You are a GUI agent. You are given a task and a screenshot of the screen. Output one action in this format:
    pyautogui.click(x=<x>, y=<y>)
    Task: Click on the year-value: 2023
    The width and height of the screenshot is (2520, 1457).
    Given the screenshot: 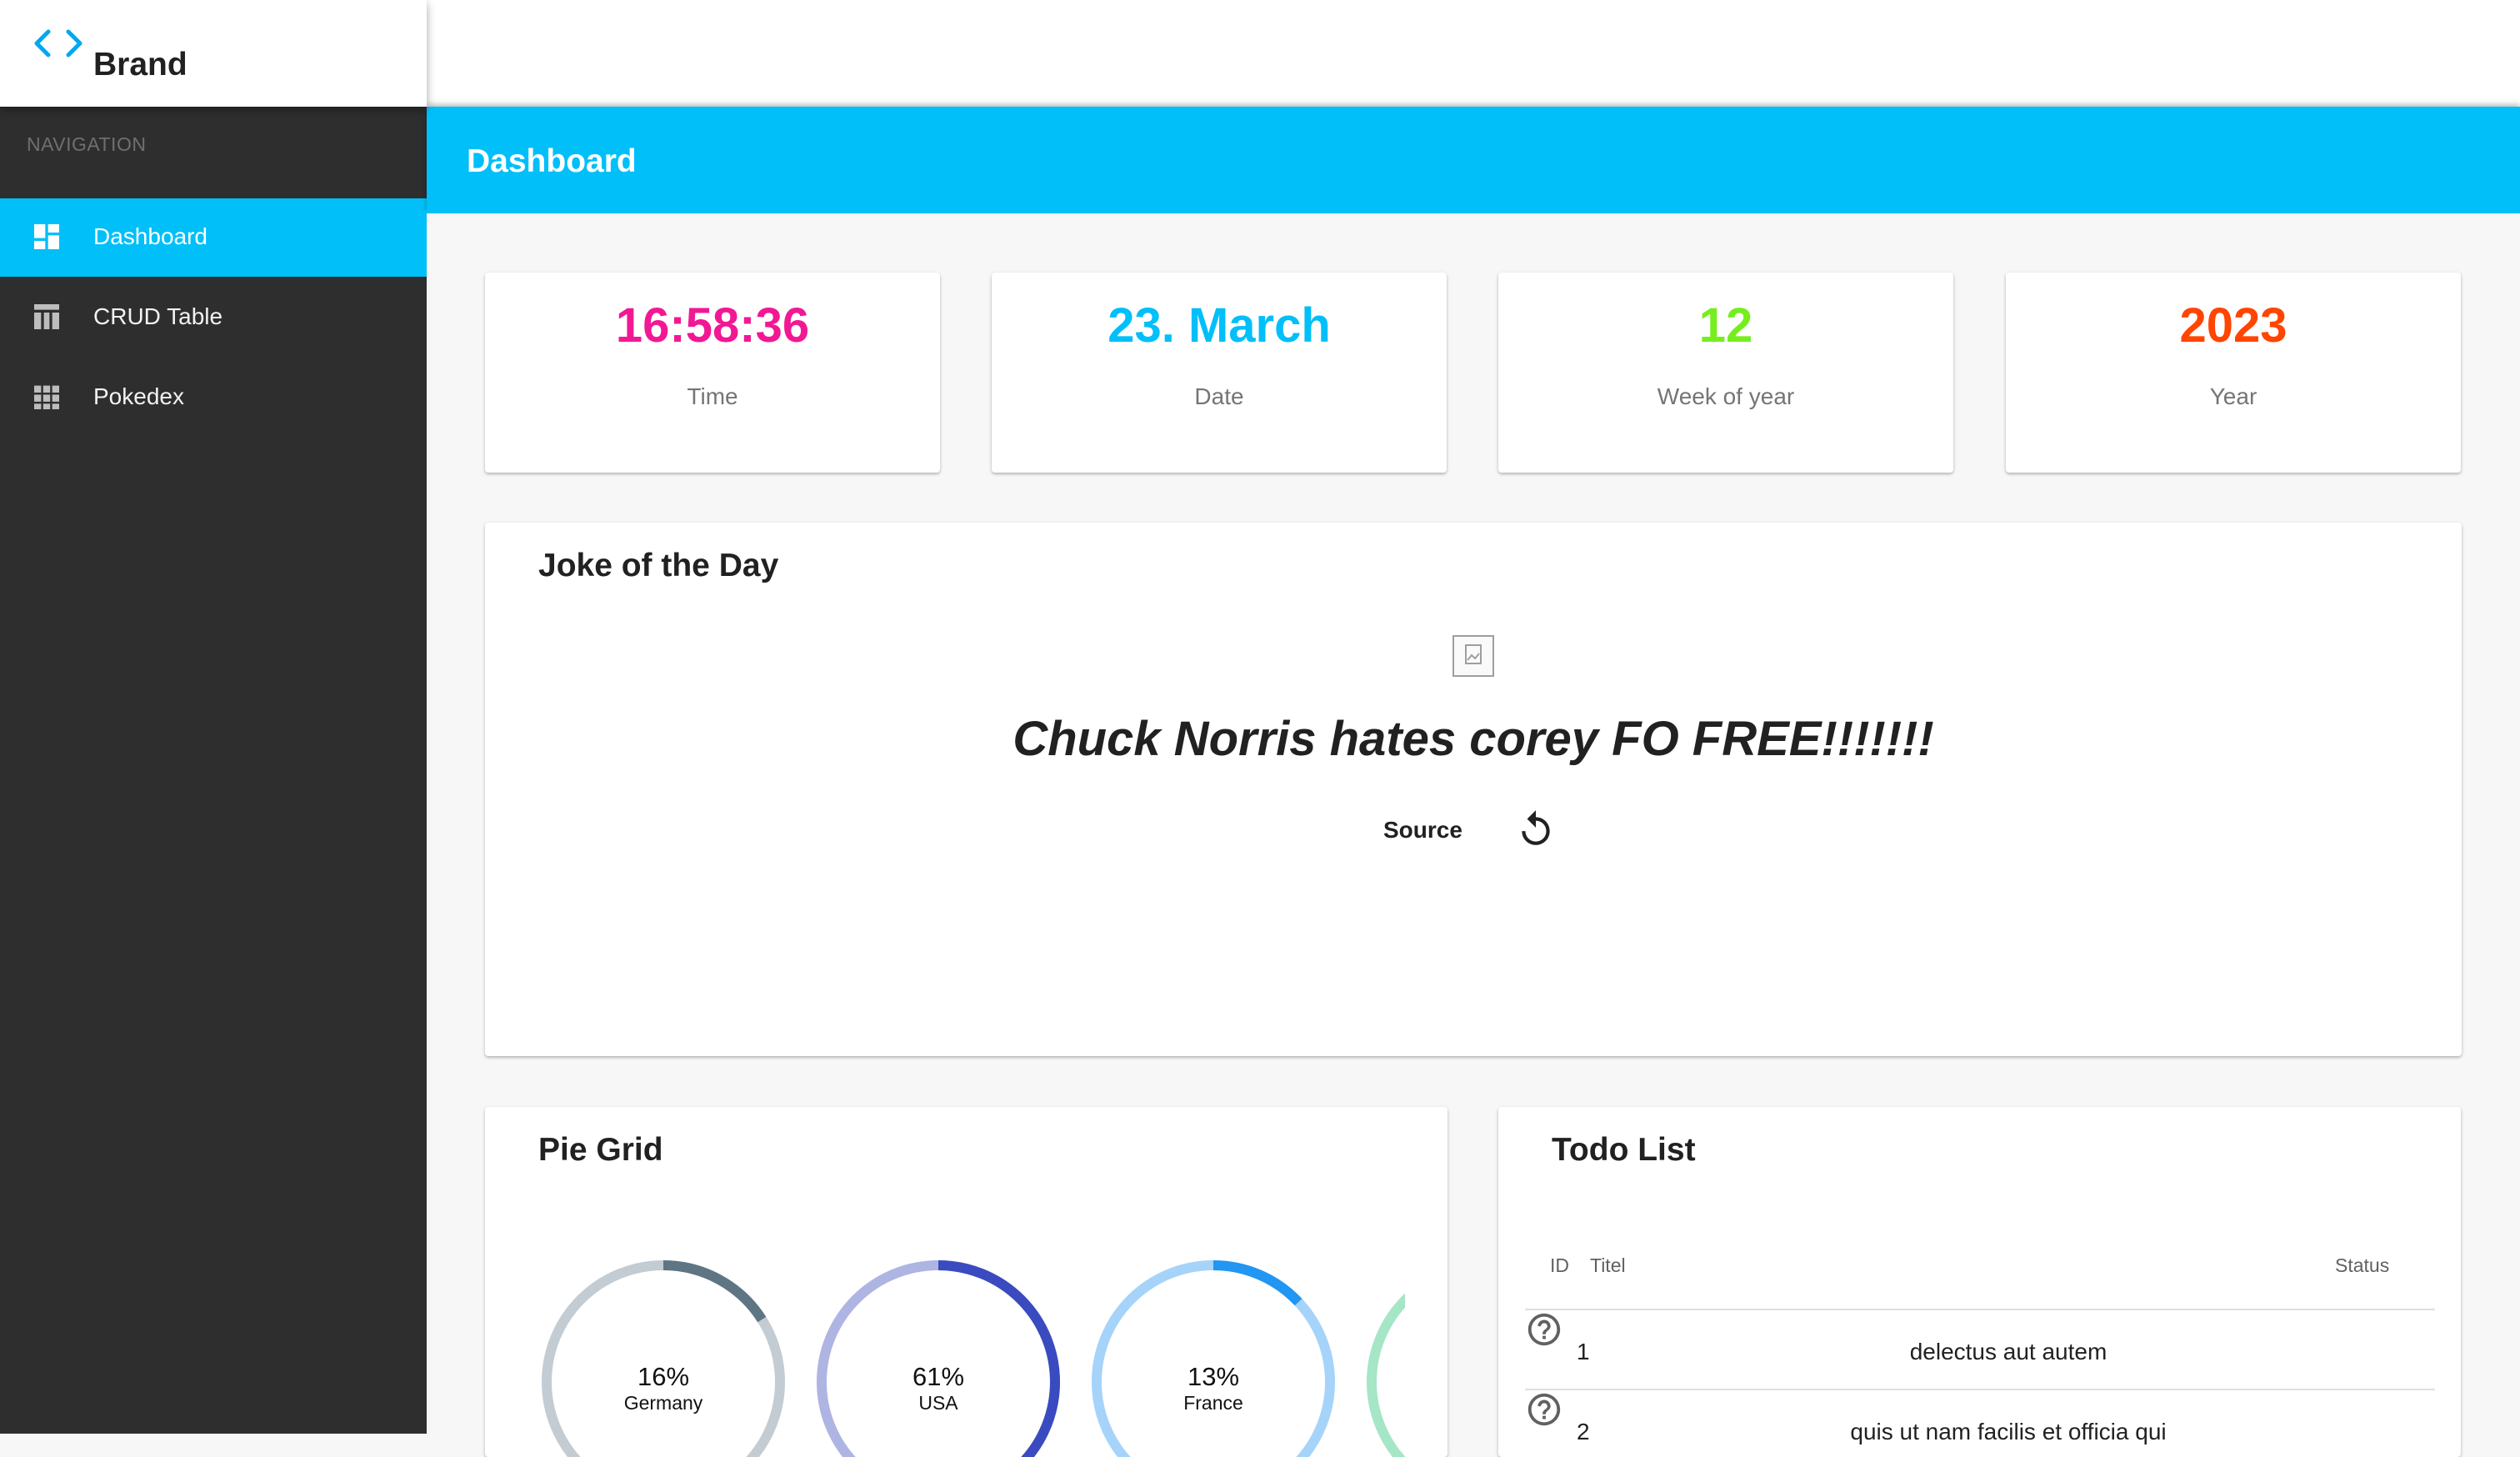 What is the action you would take?
    pyautogui.click(x=2233, y=325)
    